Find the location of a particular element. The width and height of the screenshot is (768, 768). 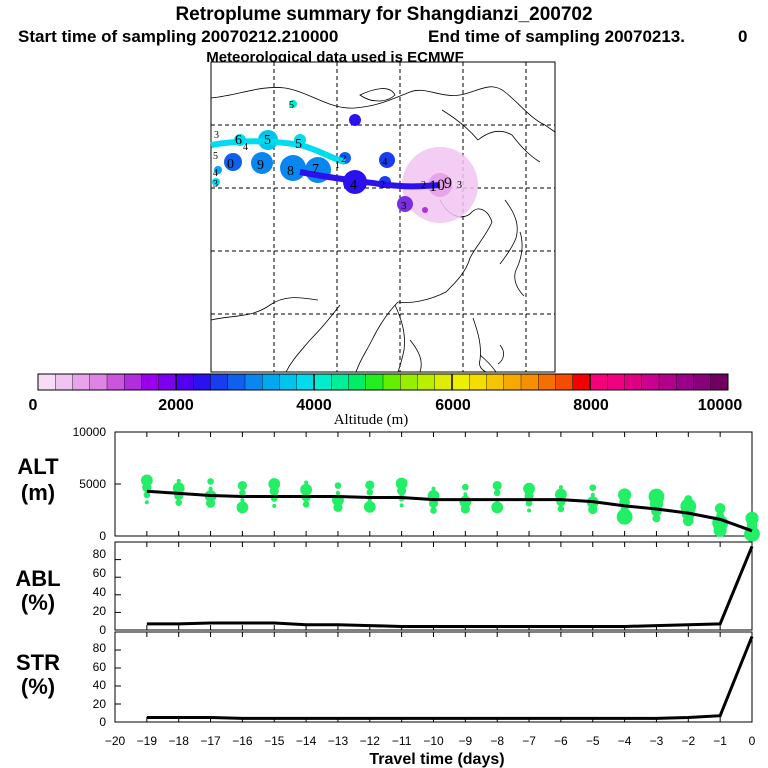

alt-ylabel-line2: (m) is located at coordinates (38, 492).